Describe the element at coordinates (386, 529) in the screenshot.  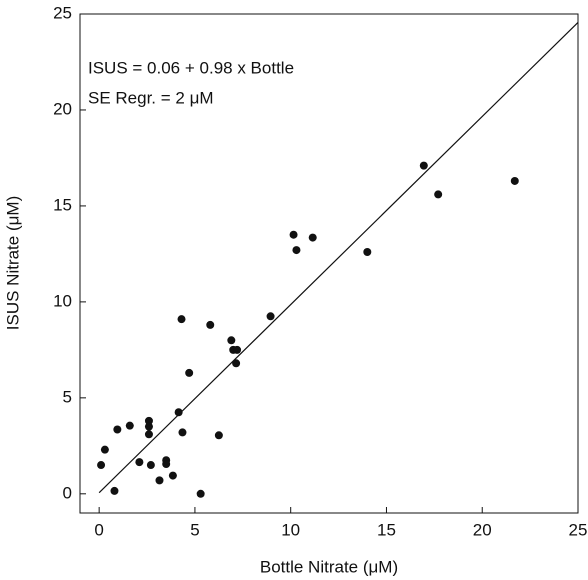
I see `x-tick-label: 15` at that location.